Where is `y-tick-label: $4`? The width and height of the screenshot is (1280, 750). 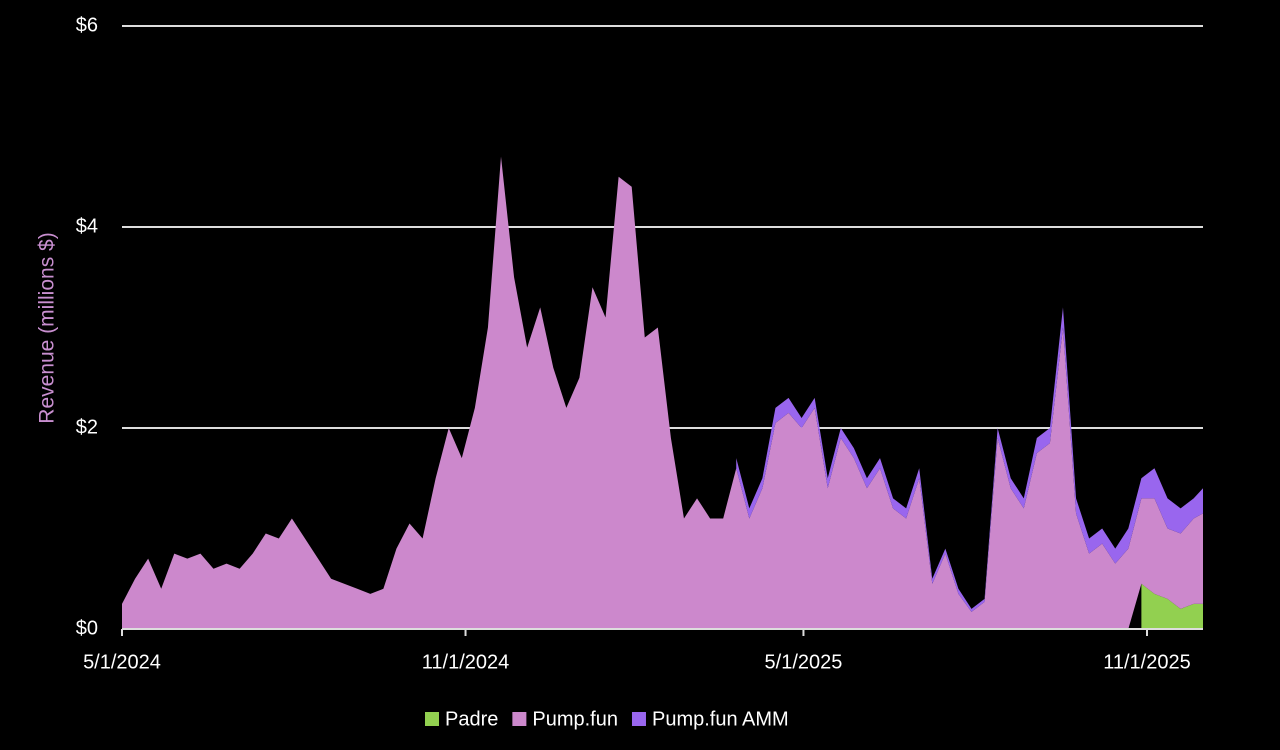 y-tick-label: $4 is located at coordinates (87, 226).